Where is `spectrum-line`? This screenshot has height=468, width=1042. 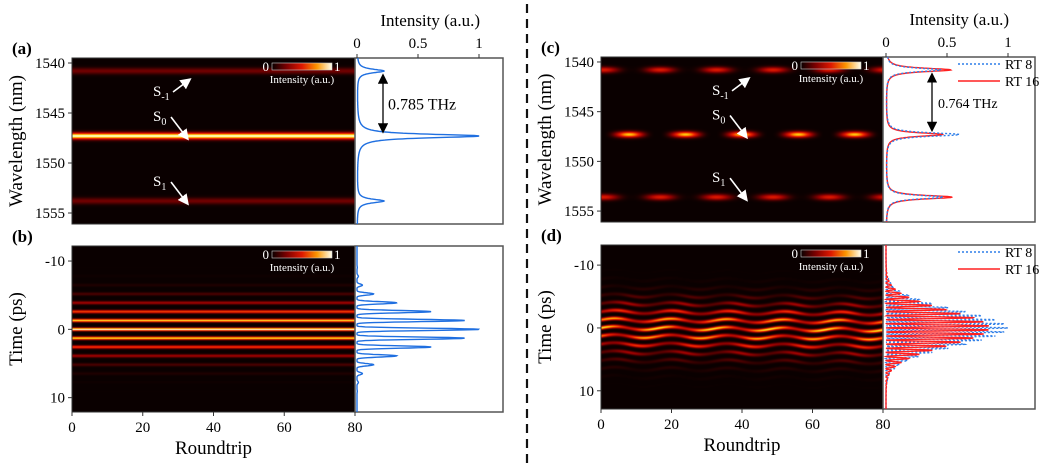
spectrum-line is located at coordinates (418, 141).